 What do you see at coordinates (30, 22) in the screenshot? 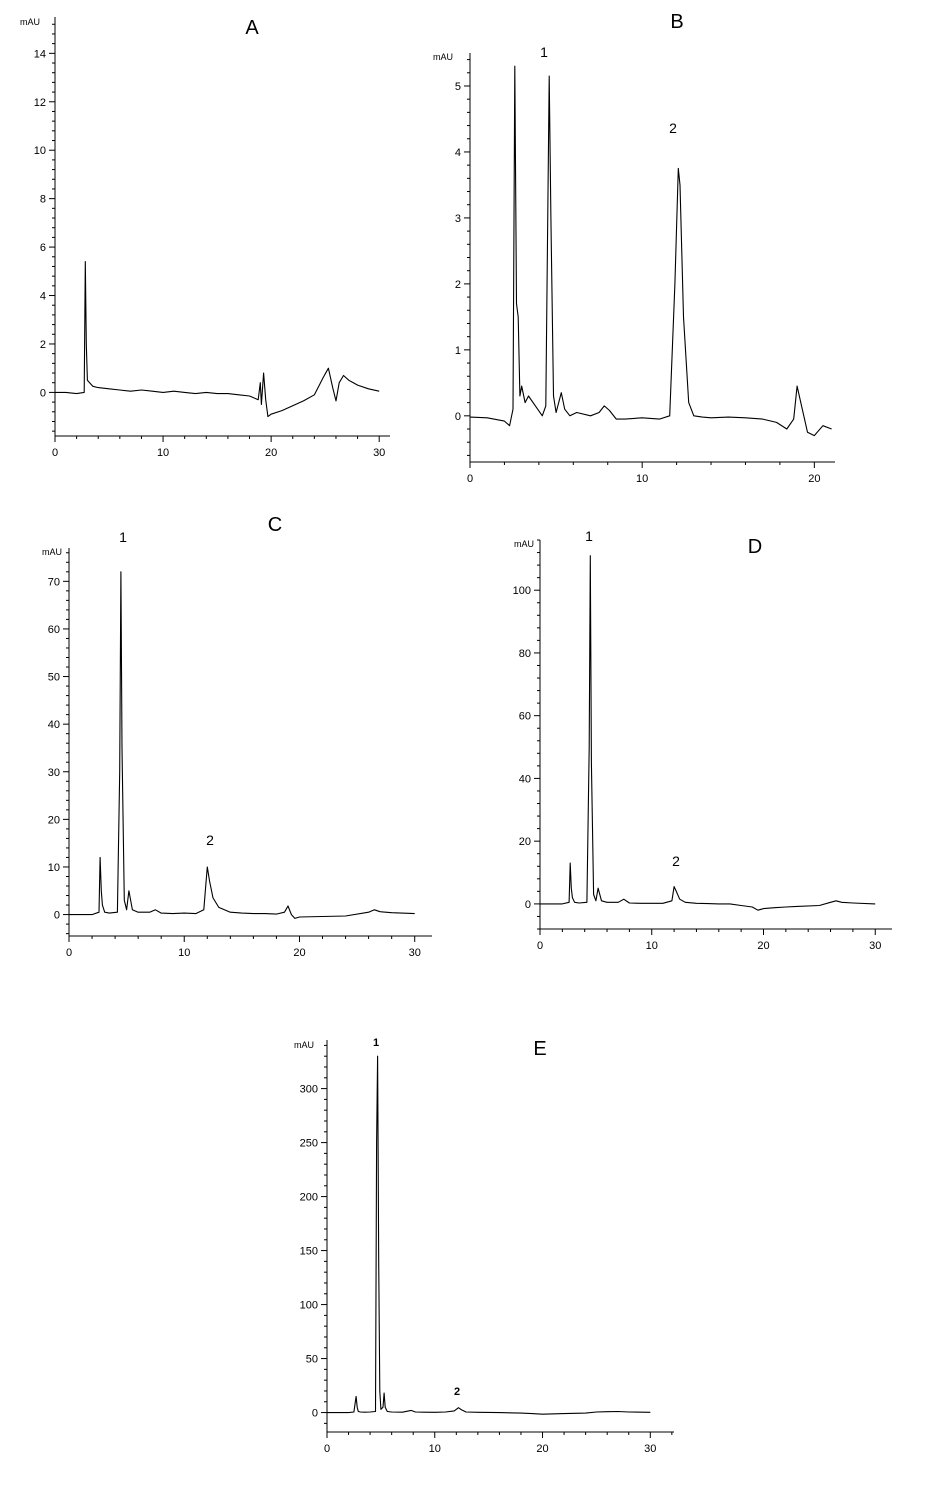
I see `panel-a-y-unit: mAU` at bounding box center [30, 22].